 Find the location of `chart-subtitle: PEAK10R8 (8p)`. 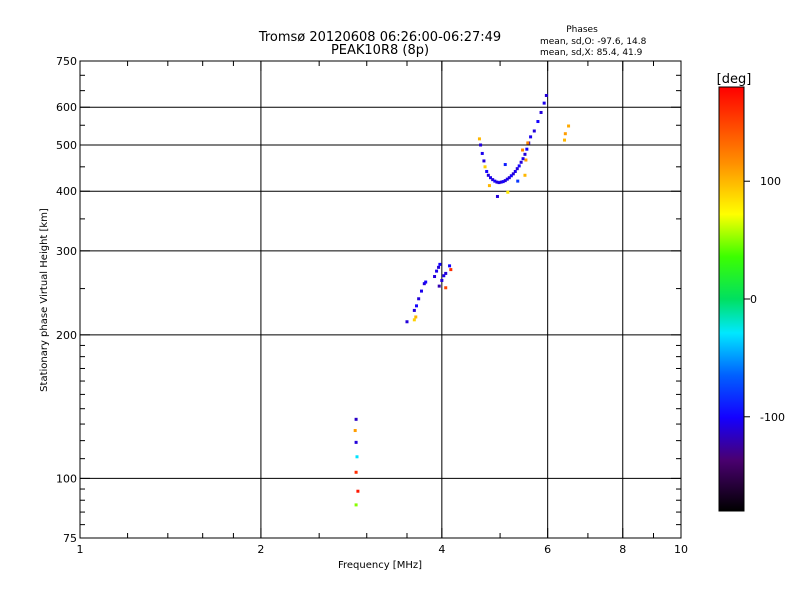

chart-subtitle: PEAK10R8 (8p) is located at coordinates (380, 50).